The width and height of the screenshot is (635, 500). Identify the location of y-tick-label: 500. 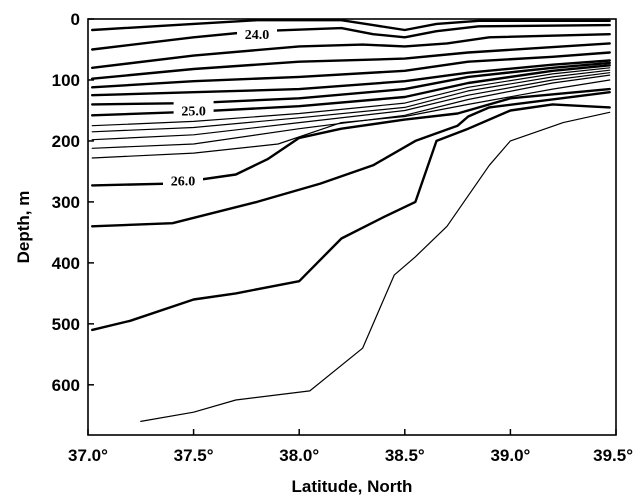
(66, 324).